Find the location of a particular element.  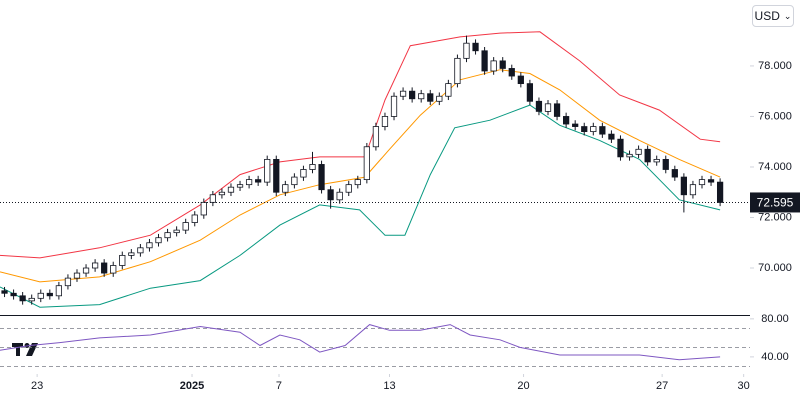

price-tag is located at coordinates (775, 202).